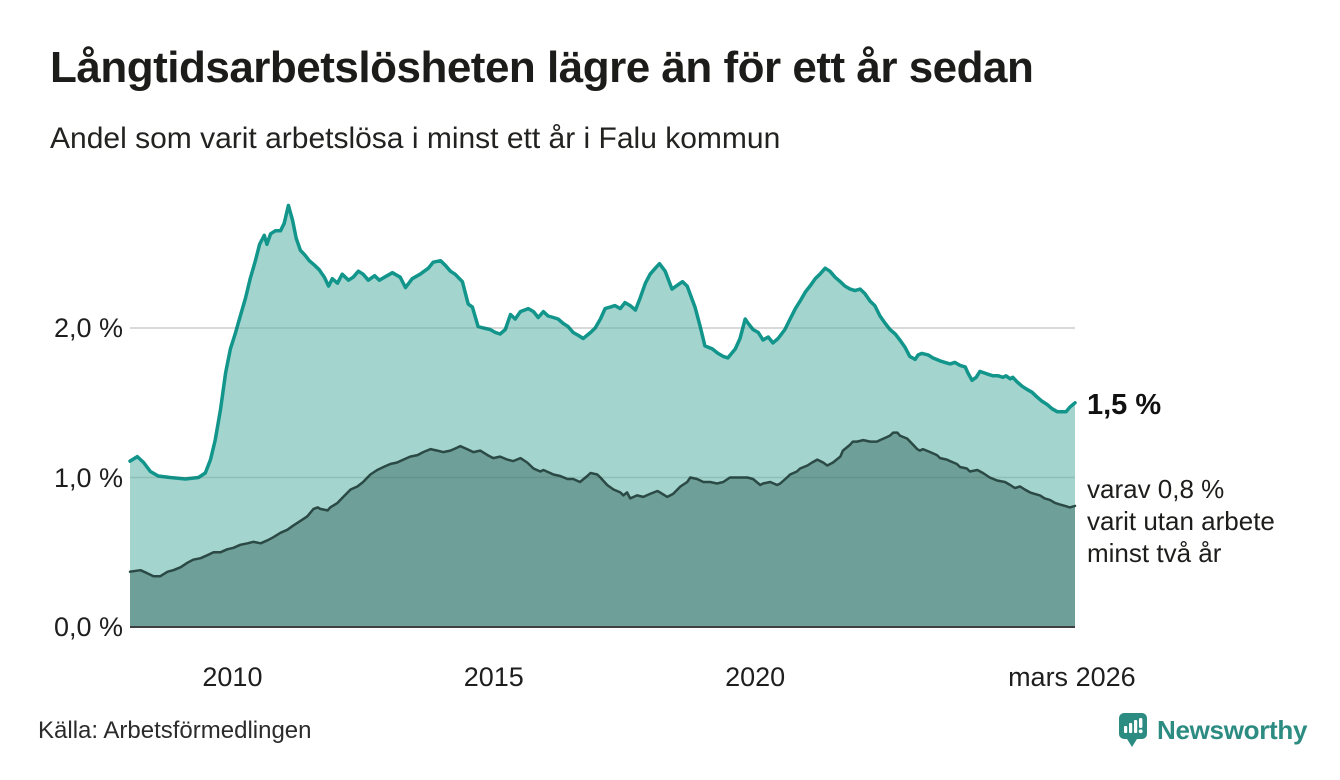  Describe the element at coordinates (602, 504) in the screenshot. I see `series-line-two-year` at that location.